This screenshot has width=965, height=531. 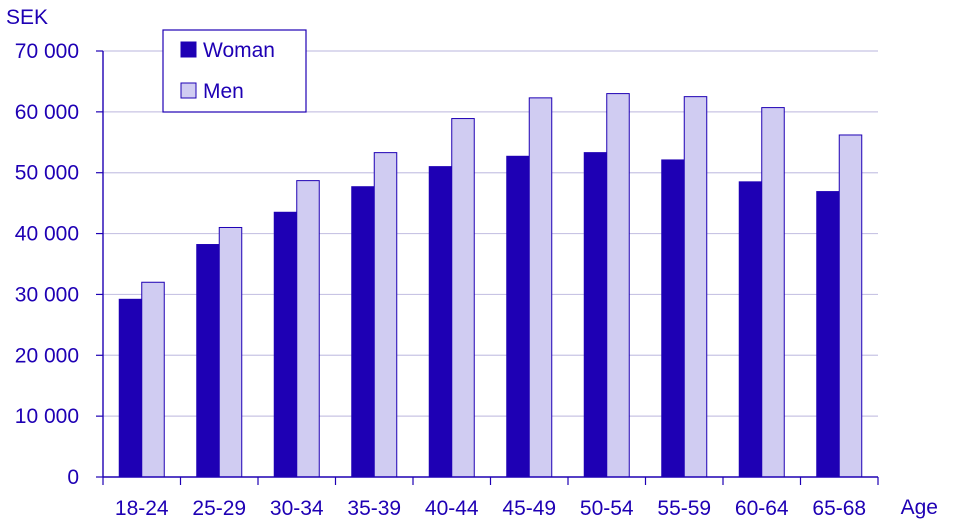 I want to click on y-tick-label: 70 000, so click(x=47, y=51).